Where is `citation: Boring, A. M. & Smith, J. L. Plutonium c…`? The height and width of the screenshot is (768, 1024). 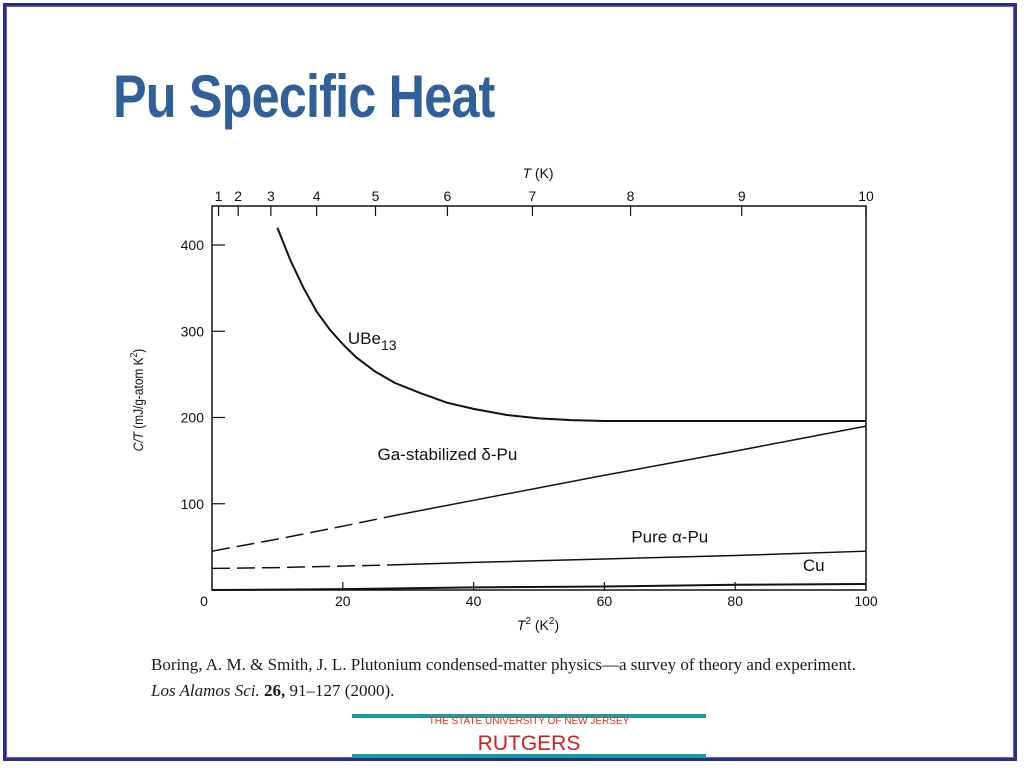
citation: Boring, A. M. & Smith, J. L. Plutonium c… is located at coordinates (511, 678).